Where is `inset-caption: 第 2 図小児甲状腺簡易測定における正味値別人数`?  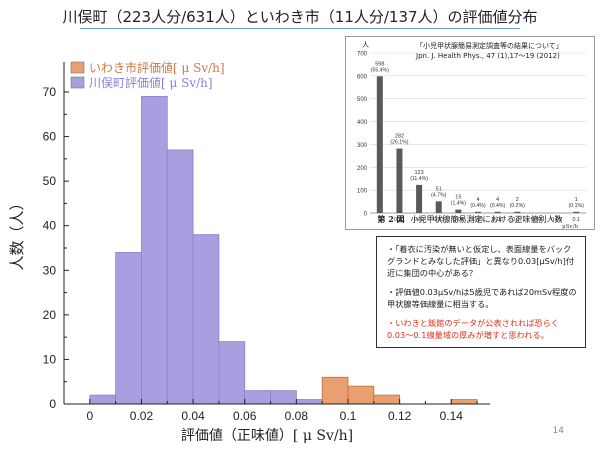 inset-caption: 第 2 図小児甲状腺簡易測定における正味値別人数 is located at coordinates (470, 219).